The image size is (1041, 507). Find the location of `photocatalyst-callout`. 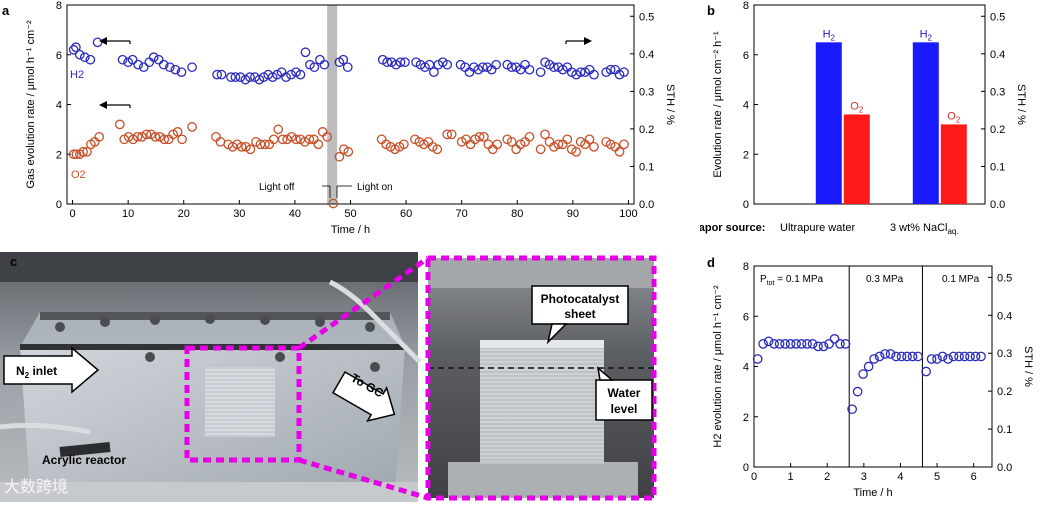

photocatalyst-callout is located at coordinates (580, 315).